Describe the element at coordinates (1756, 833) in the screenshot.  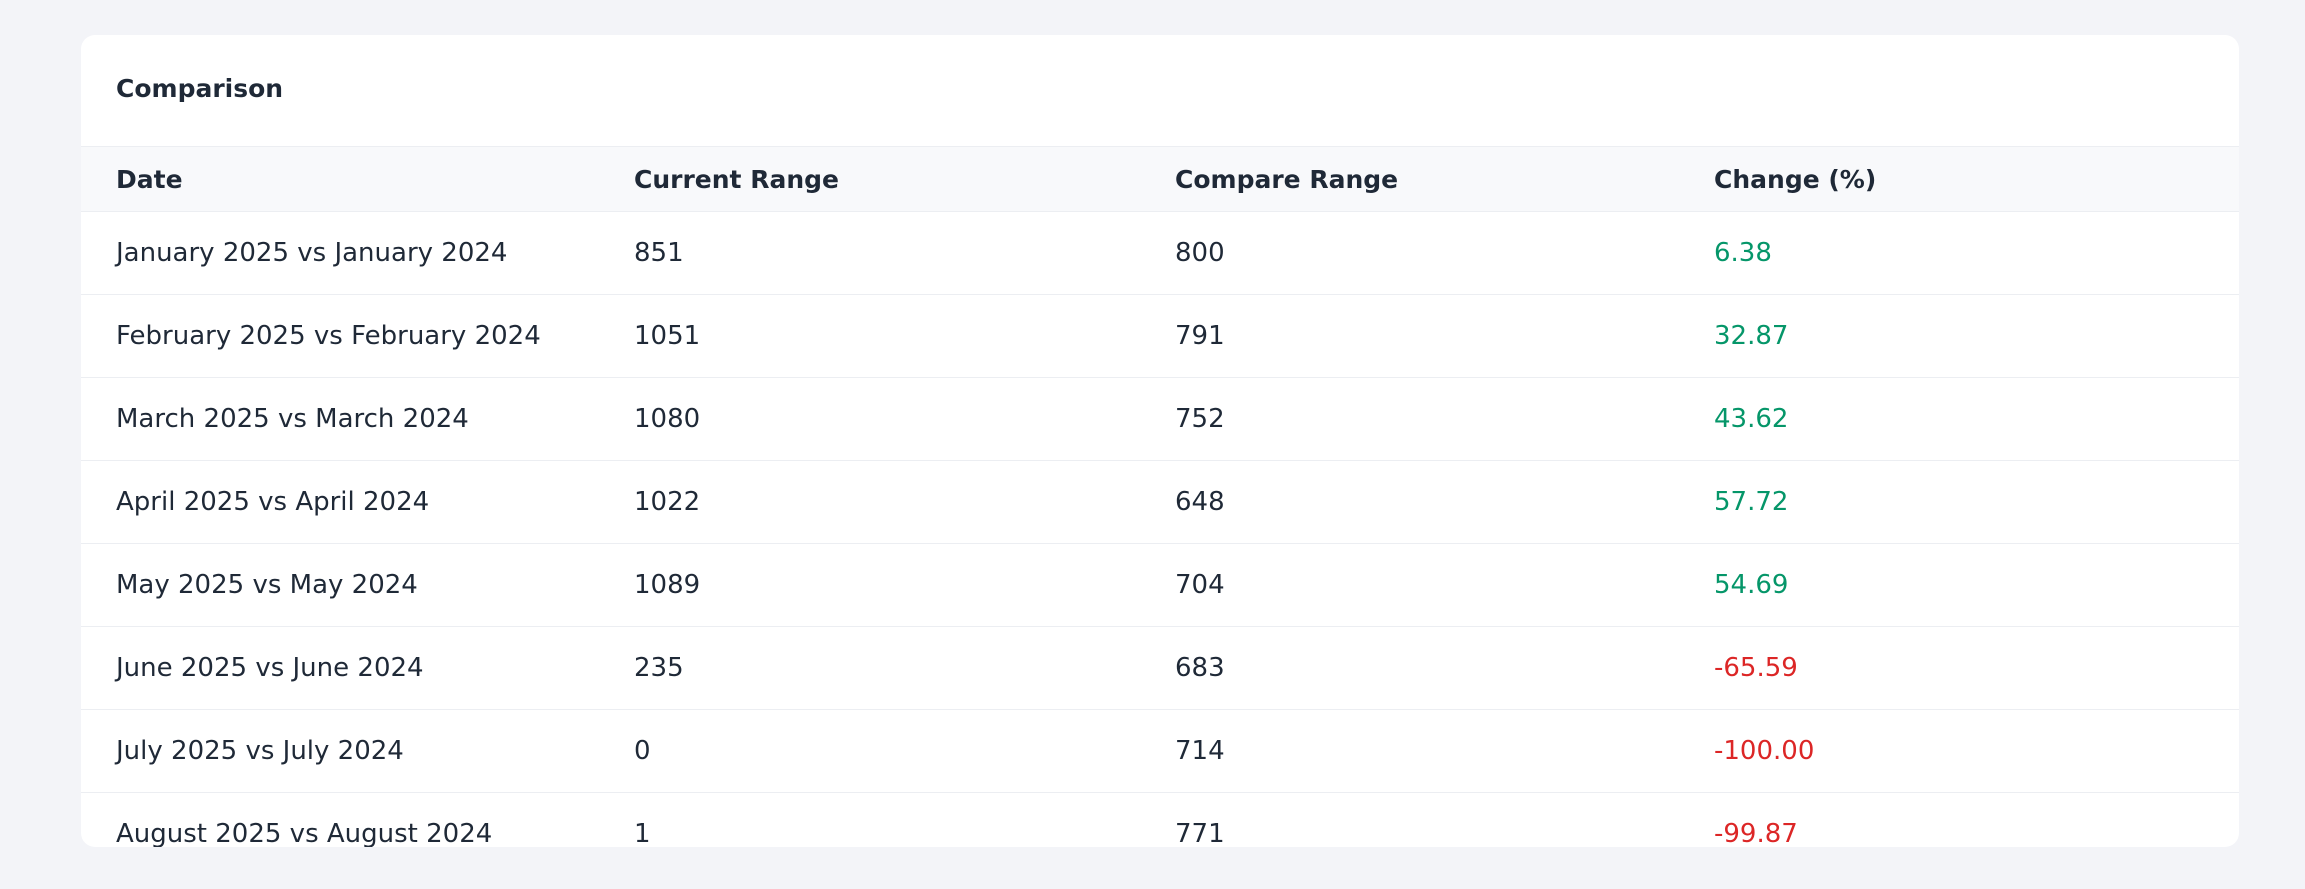
I see `table-cell: -99.87` at that location.